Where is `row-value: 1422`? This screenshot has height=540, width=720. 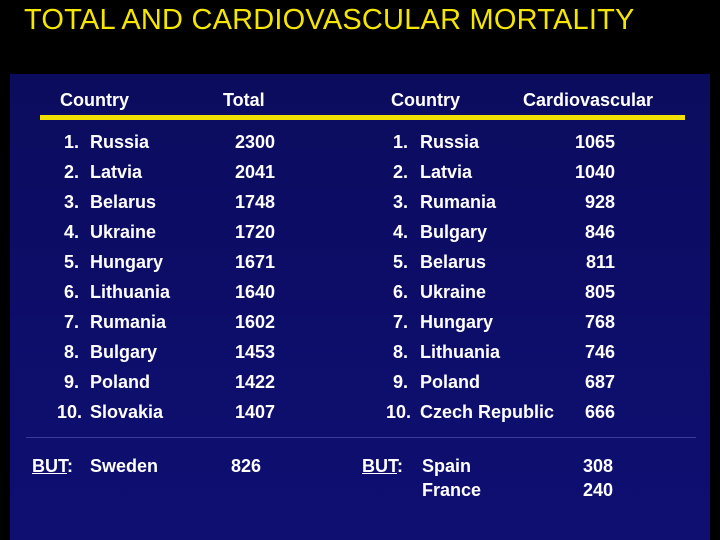 row-value: 1422 is located at coordinates (254, 382).